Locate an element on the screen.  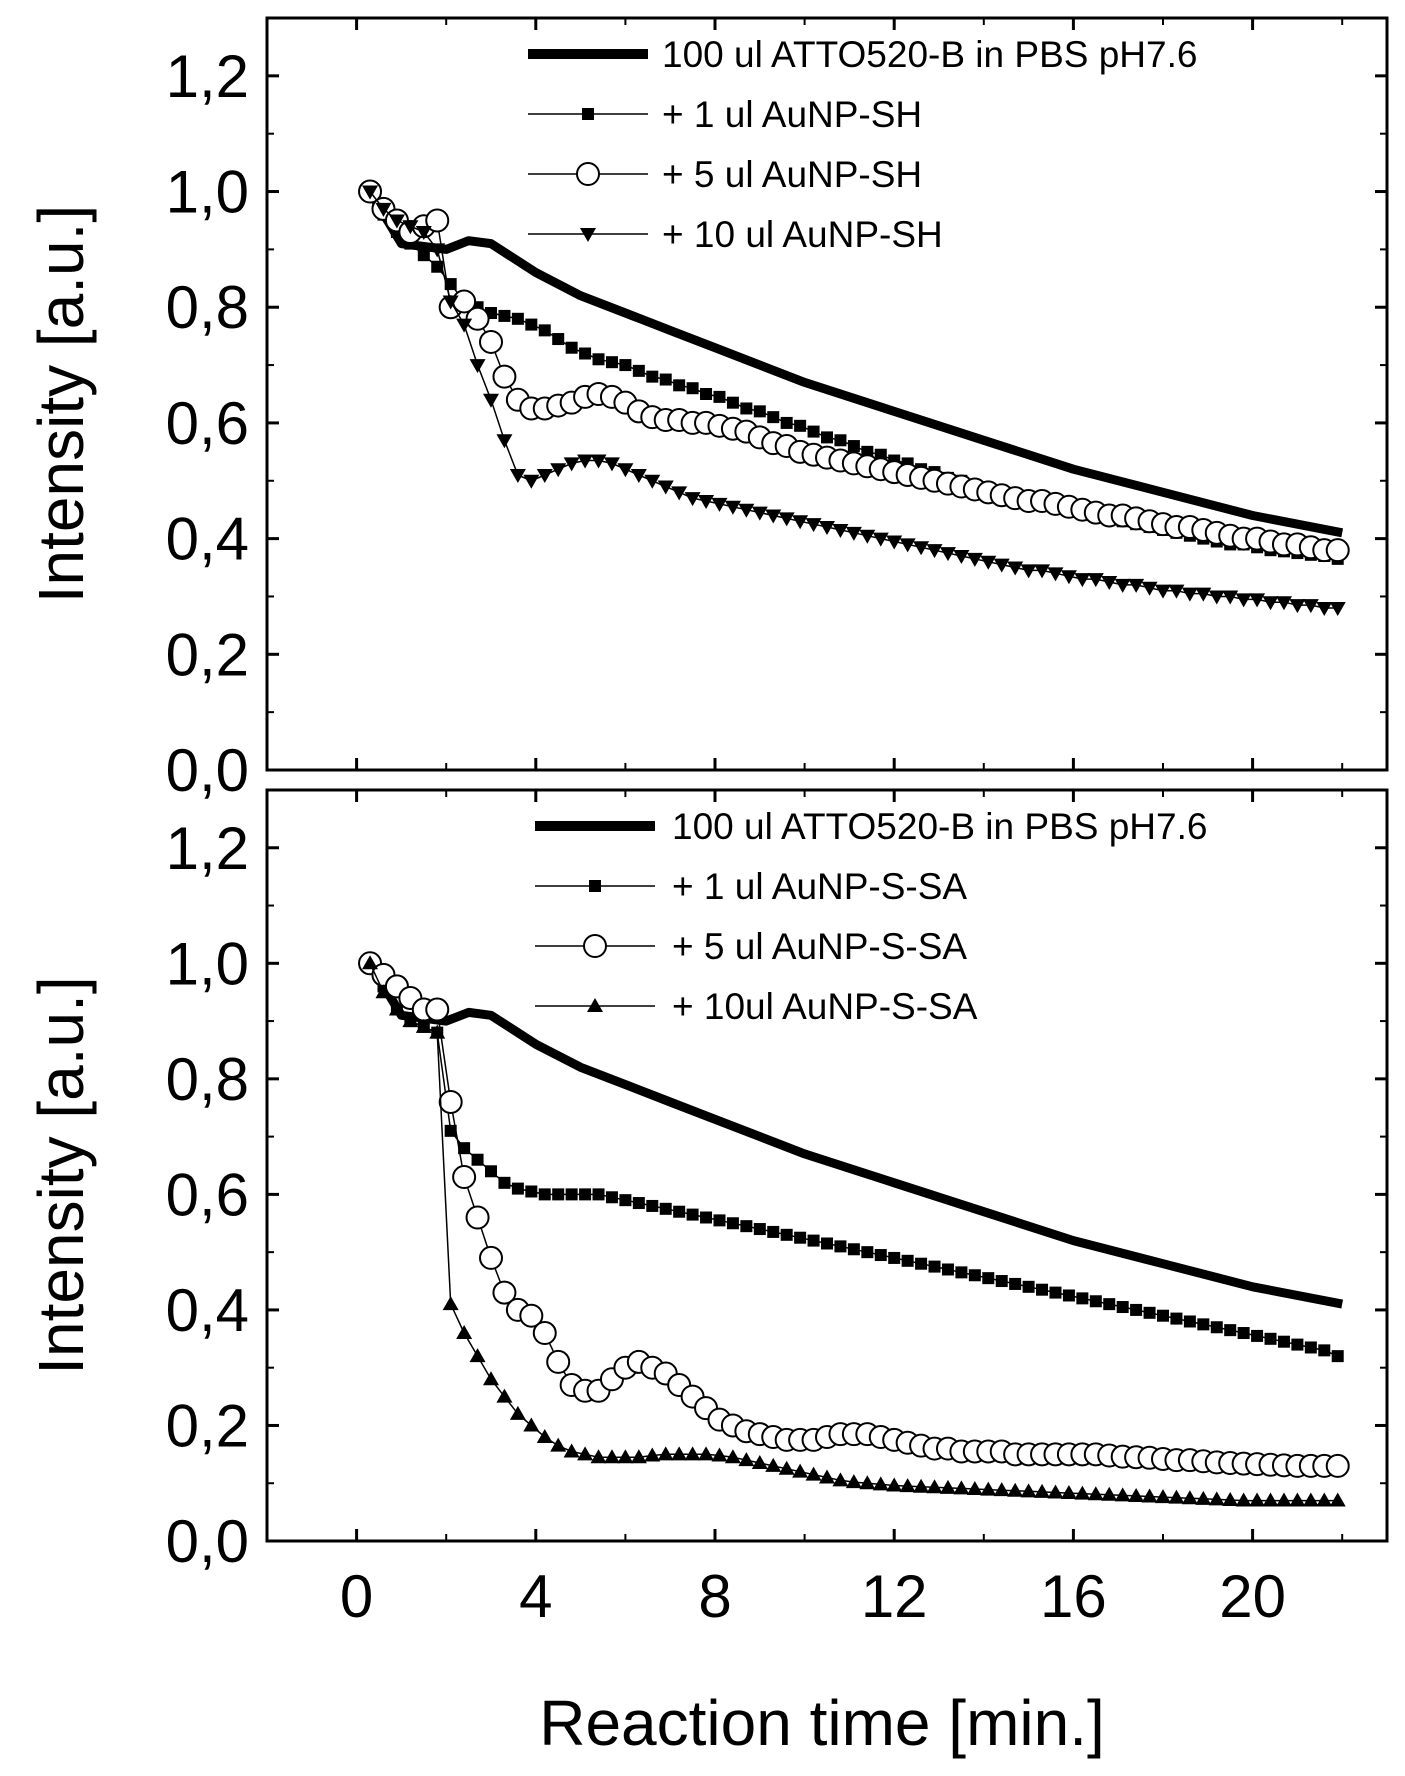
legend-label: + 5 ul AuNP-S-SA is located at coordinates (819, 946).